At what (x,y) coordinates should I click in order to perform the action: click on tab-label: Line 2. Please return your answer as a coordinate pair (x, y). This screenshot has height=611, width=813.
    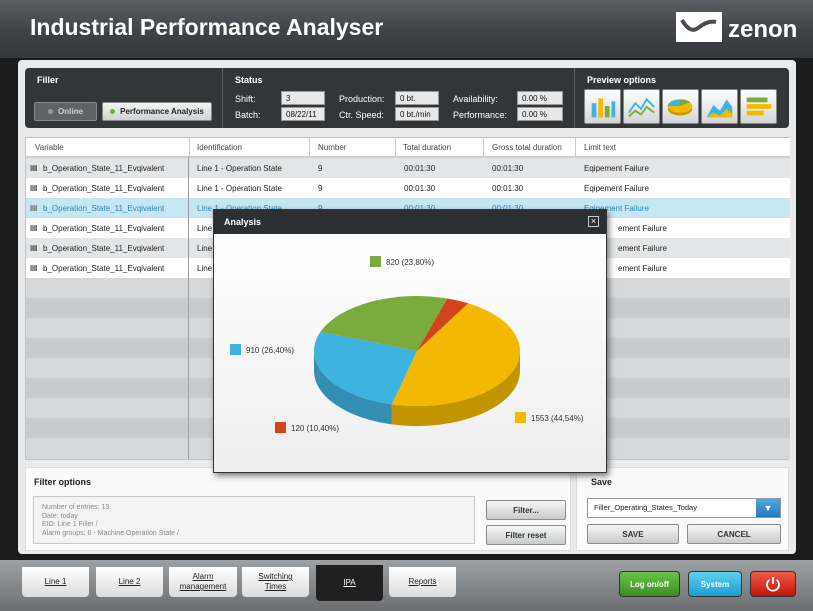
    Looking at the image, I should click on (129, 581).